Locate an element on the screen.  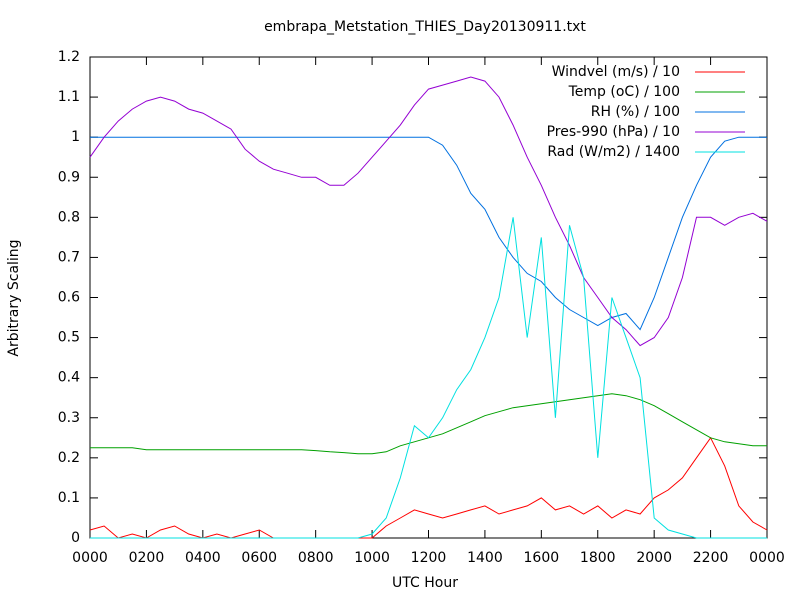
legend-label: Pres-990 (hPa) / 10 is located at coordinates (613, 132).